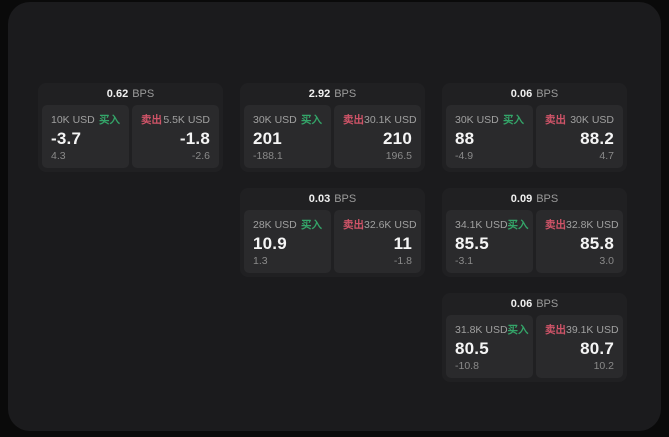  What do you see at coordinates (489, 346) in the screenshot?
I see `buy-panel: 31.8K USD 买入 80.5 -10.8` at bounding box center [489, 346].